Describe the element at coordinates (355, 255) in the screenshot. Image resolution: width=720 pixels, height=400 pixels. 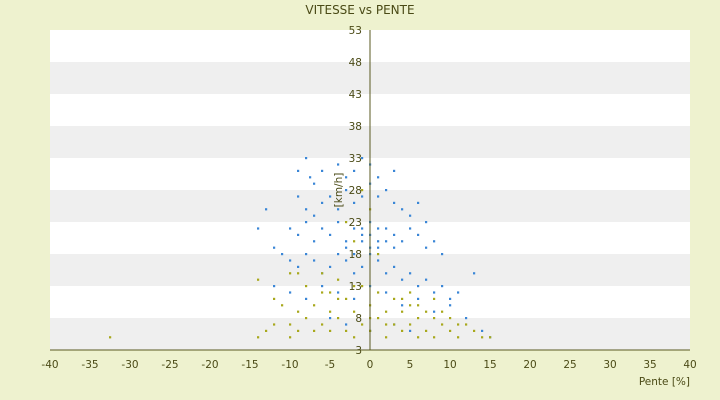
I see `y-tick-label: 18` at that location.